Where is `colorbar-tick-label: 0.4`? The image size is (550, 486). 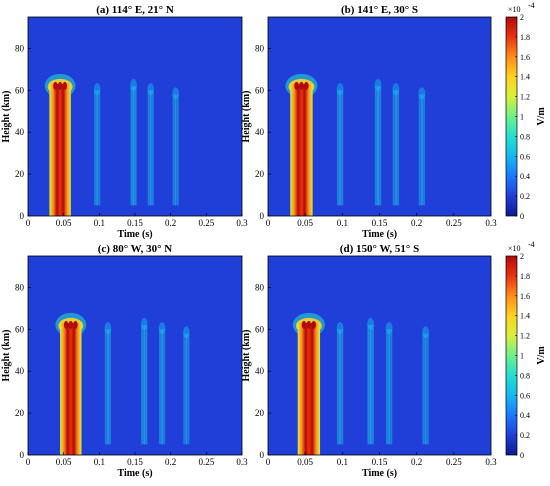 colorbar-tick-label: 0.4 is located at coordinates (525, 176).